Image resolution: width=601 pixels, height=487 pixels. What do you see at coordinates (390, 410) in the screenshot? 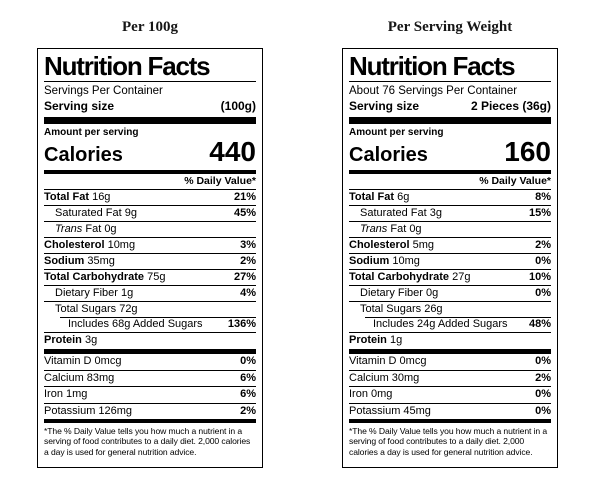
I see `nutrient-name: Potassium 45mg` at bounding box center [390, 410].